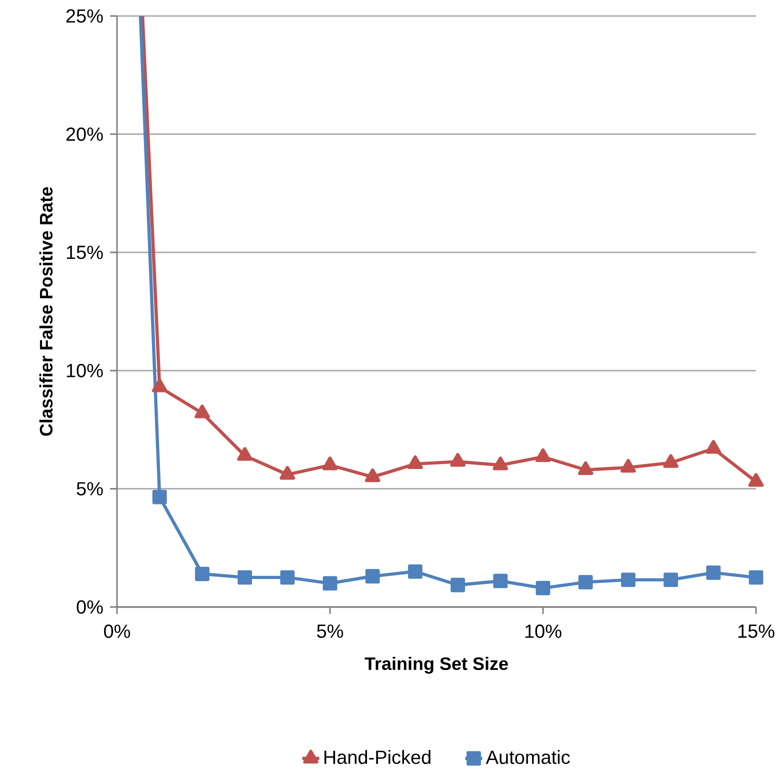 The image size is (782, 779). What do you see at coordinates (84, 253) in the screenshot?
I see `y-tick-label: 15%` at bounding box center [84, 253].